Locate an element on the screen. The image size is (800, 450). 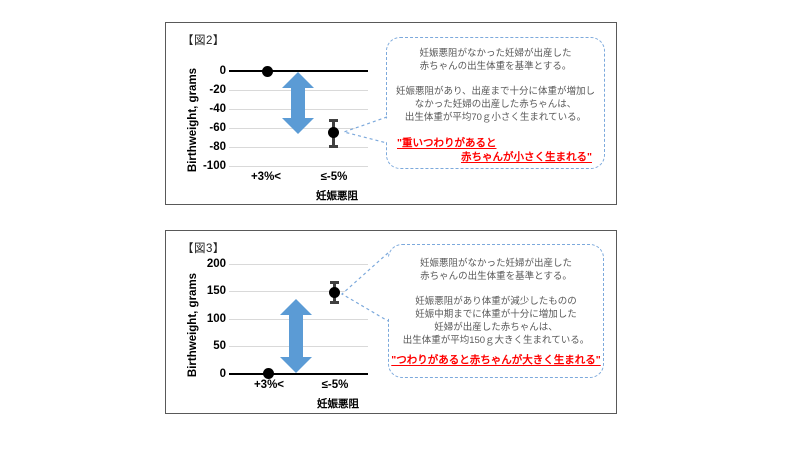
callout-line: 妊娠悪阻があり体重が減少したものの is located at coordinates (496, 301).